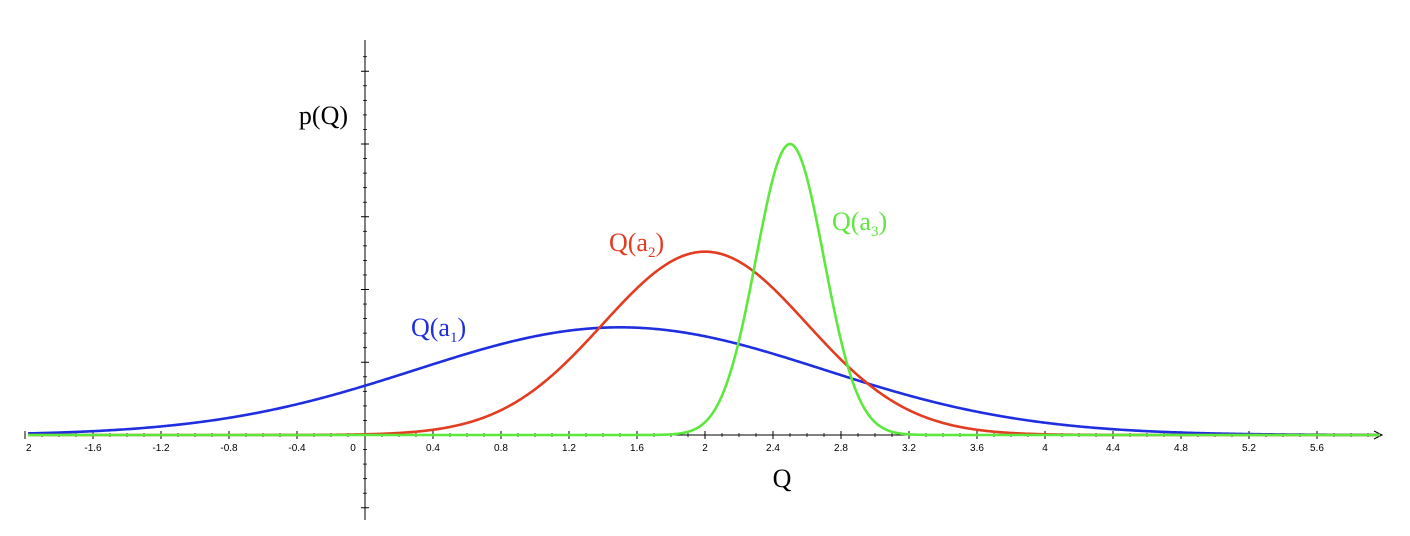 The image size is (1410, 536). Describe the element at coordinates (1045, 448) in the screenshot. I see `x-tick-label: 4` at that location.